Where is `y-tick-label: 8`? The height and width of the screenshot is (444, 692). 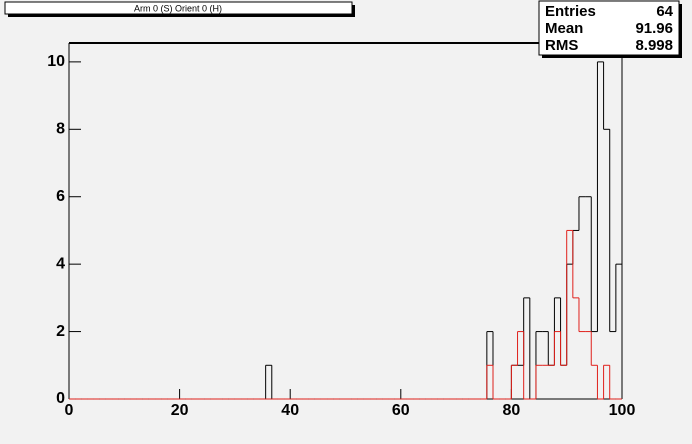 y-tick-label: 8 is located at coordinates (60, 129).